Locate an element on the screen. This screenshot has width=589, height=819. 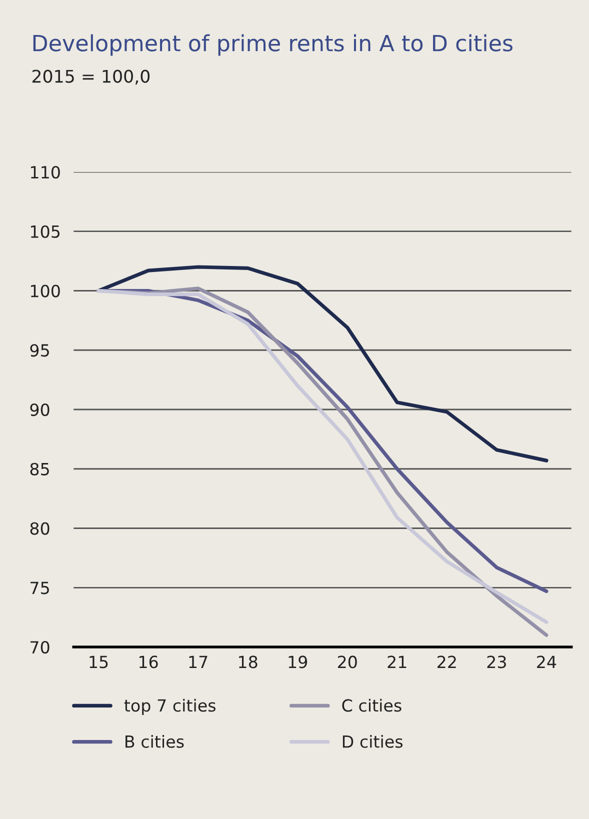
legend-label: B cities is located at coordinates (155, 741).